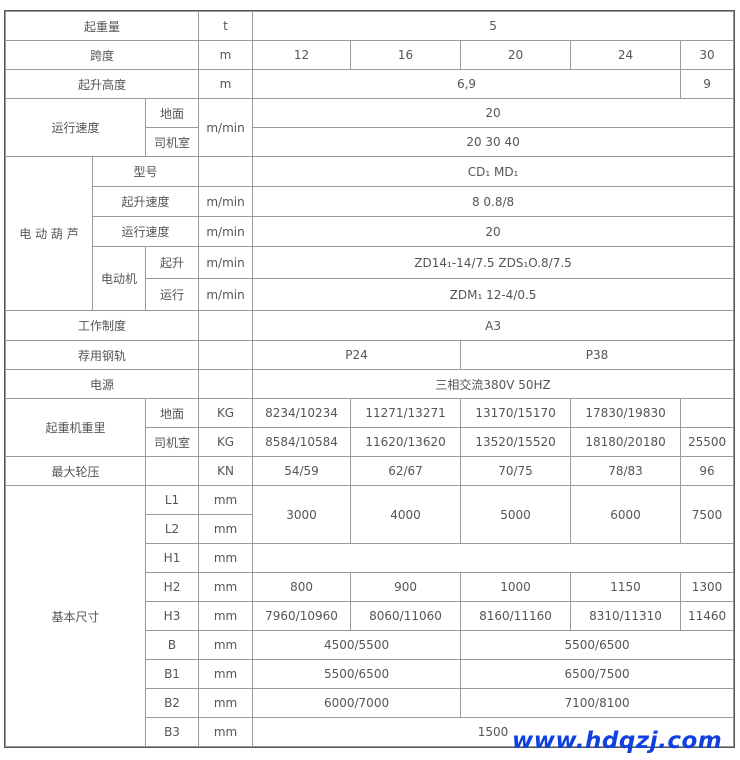 This screenshot has height=760, width=740. Describe the element at coordinates (406, 55) in the screenshot. I see `table-cell: 16` at that location.